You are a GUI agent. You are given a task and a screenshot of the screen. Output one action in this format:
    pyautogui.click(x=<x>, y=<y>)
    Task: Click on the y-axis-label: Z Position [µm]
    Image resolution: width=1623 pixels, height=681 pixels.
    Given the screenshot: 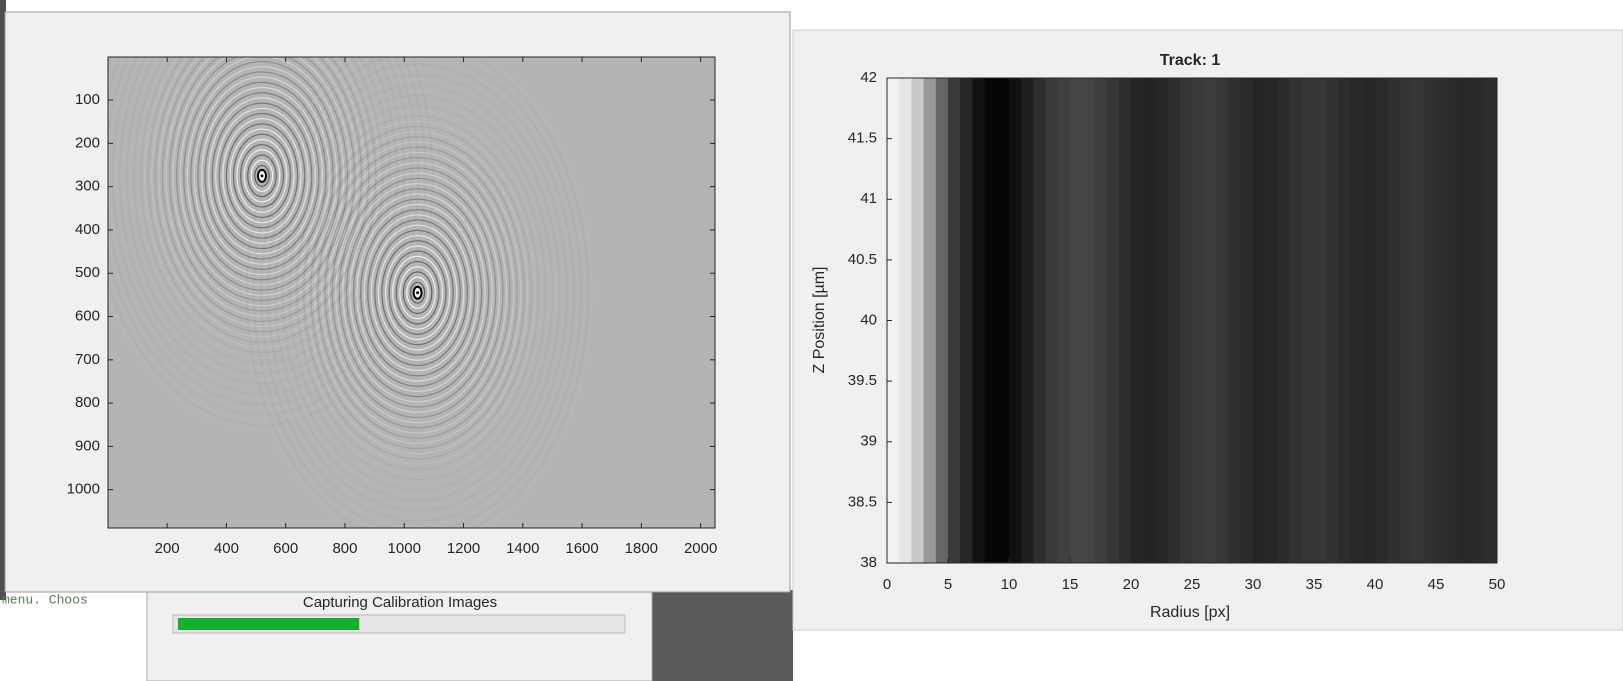 What is the action you would take?
    pyautogui.click(x=819, y=319)
    